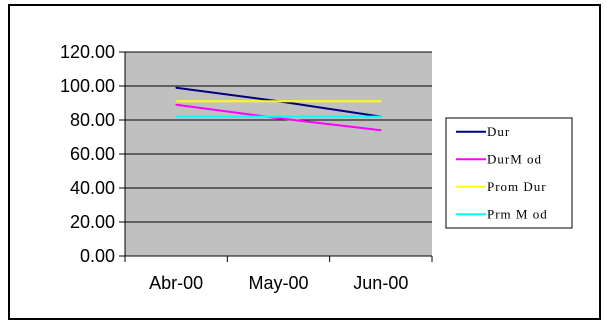  Describe the element at coordinates (87, 86) in the screenshot. I see `y-tick-label: 100.00` at that location.